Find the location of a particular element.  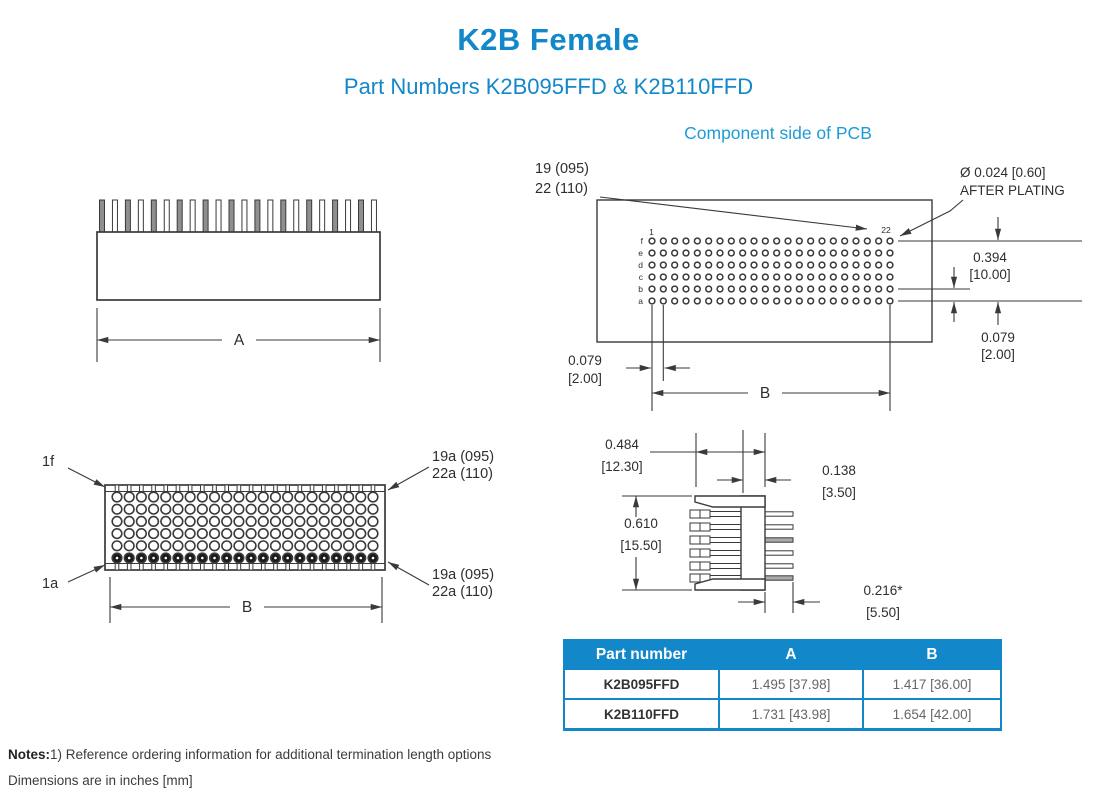

pin-count-callout-1: 19 (095) is located at coordinates (562, 169).